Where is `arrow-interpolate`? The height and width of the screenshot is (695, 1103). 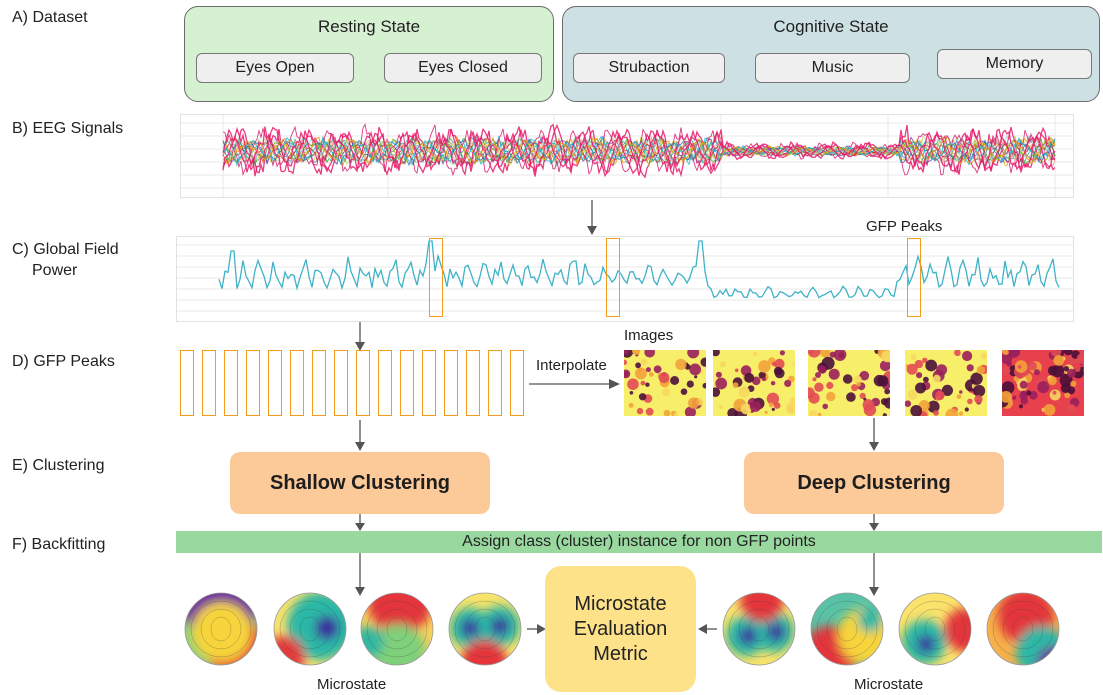
arrow-interpolate is located at coordinates (574, 384).